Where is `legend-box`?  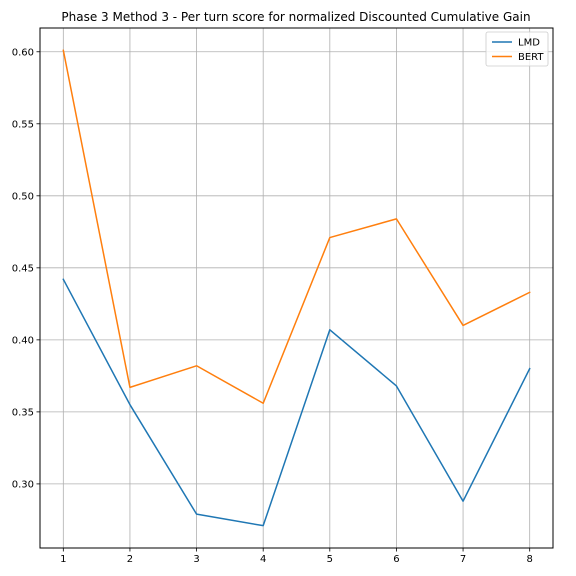 legend-box is located at coordinates (517, 49).